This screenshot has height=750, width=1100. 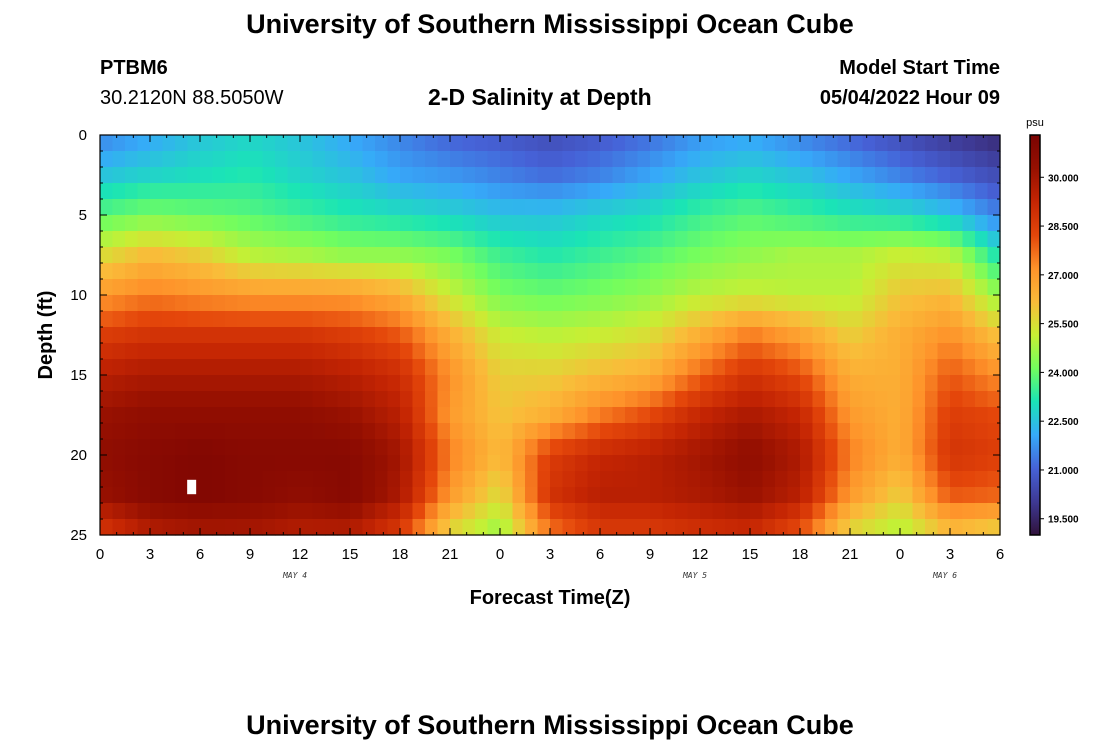 I want to click on x-tick-labels: 0 3 6 9 12 15 18 21 0 3 6 9 12 15 18 21 0 3 6, so click(x=550, y=554).